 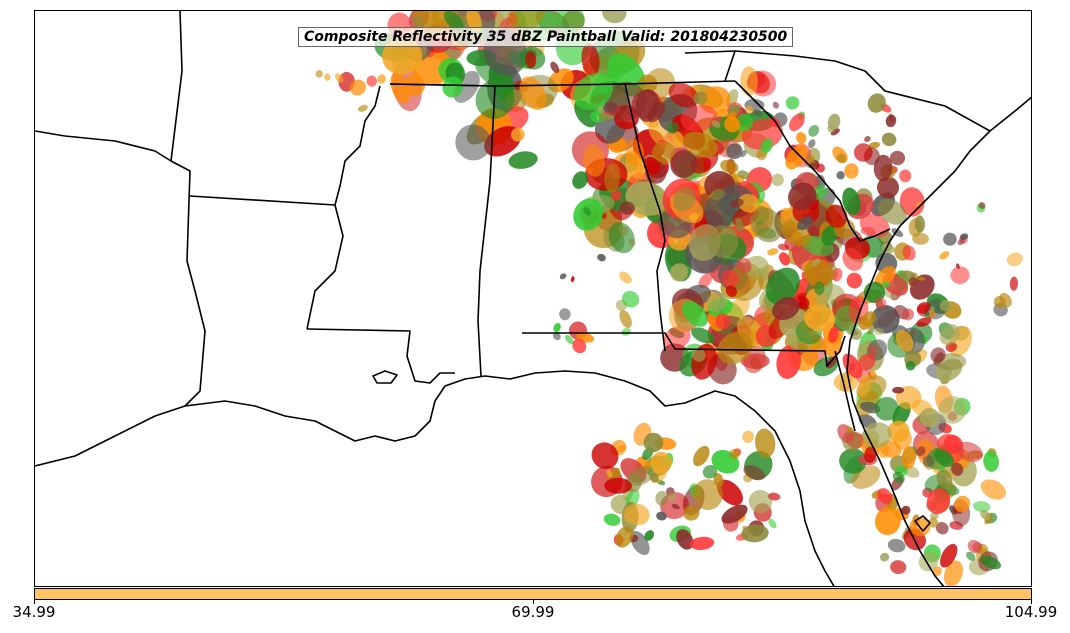 I want to click on tennessee-southern-line, so click(x=562, y=83).